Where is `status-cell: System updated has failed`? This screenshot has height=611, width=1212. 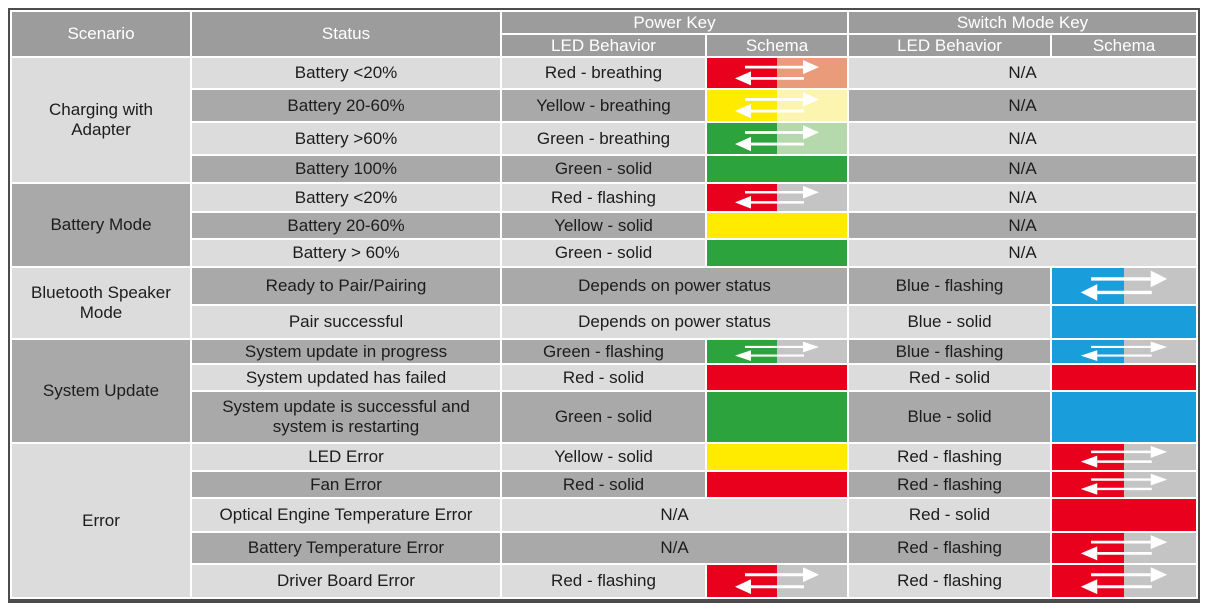 status-cell: System updated has failed is located at coordinates (346, 377).